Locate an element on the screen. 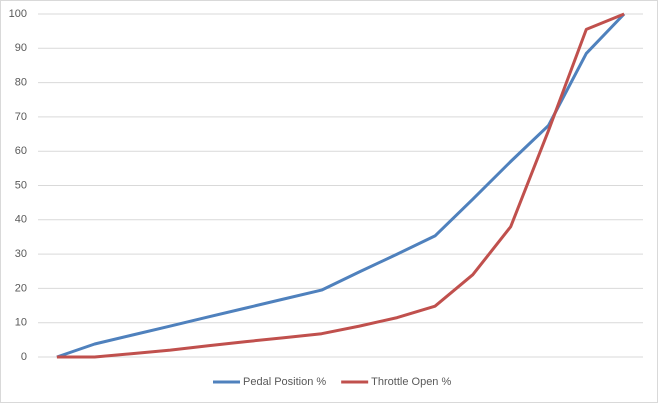 Image resolution: width=658 pixels, height=403 pixels. y-tick-label: 90 is located at coordinates (21, 48).